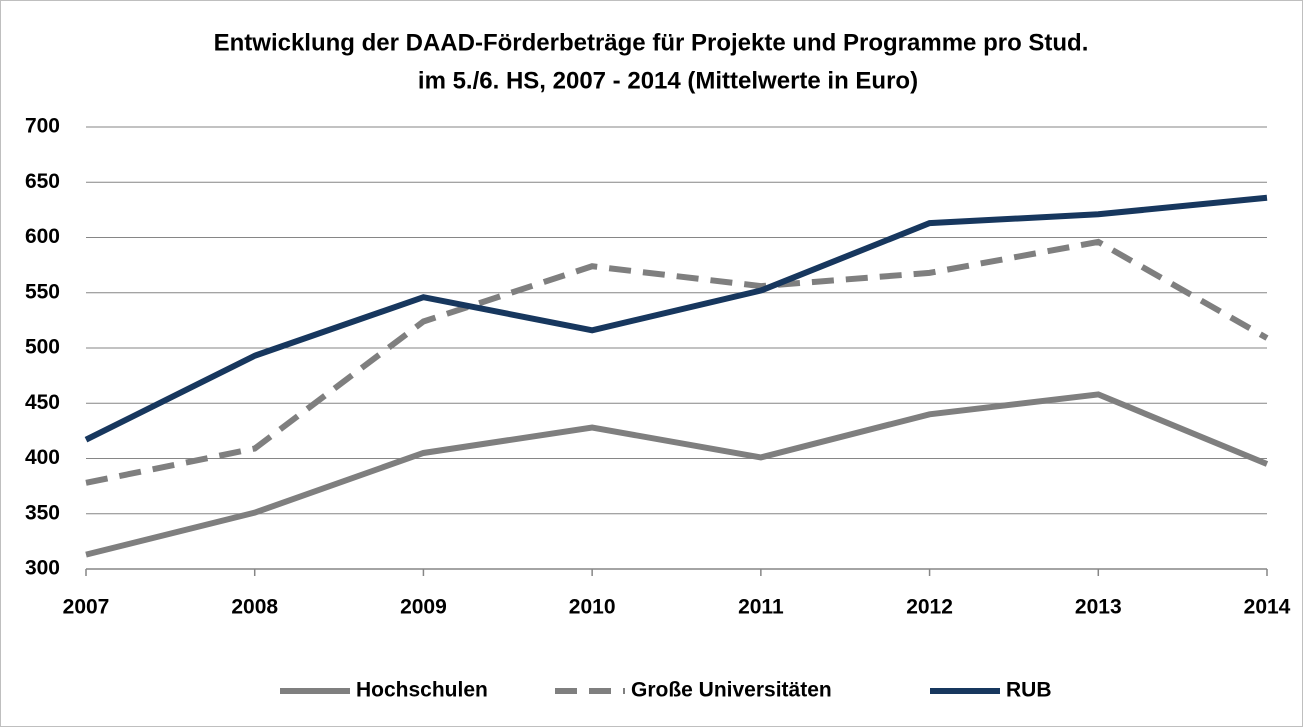 This screenshot has width=1303, height=727. I want to click on y-tick-label: 400, so click(42, 457).